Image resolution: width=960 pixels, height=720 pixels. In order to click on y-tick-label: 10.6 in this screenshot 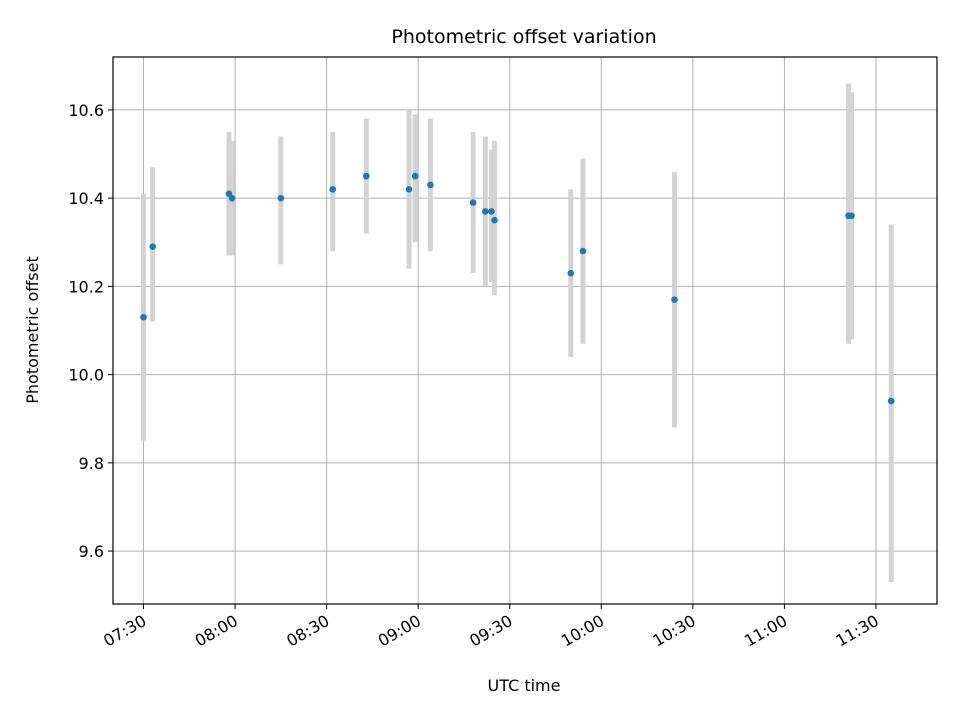, I will do `click(86, 110)`.